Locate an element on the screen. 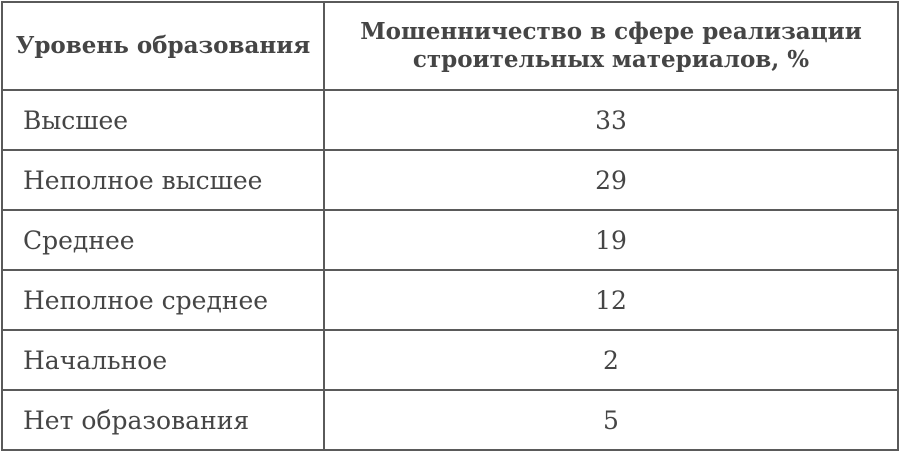 The image size is (900, 456). table-row: Неполное высшее 29 is located at coordinates (450, 180).